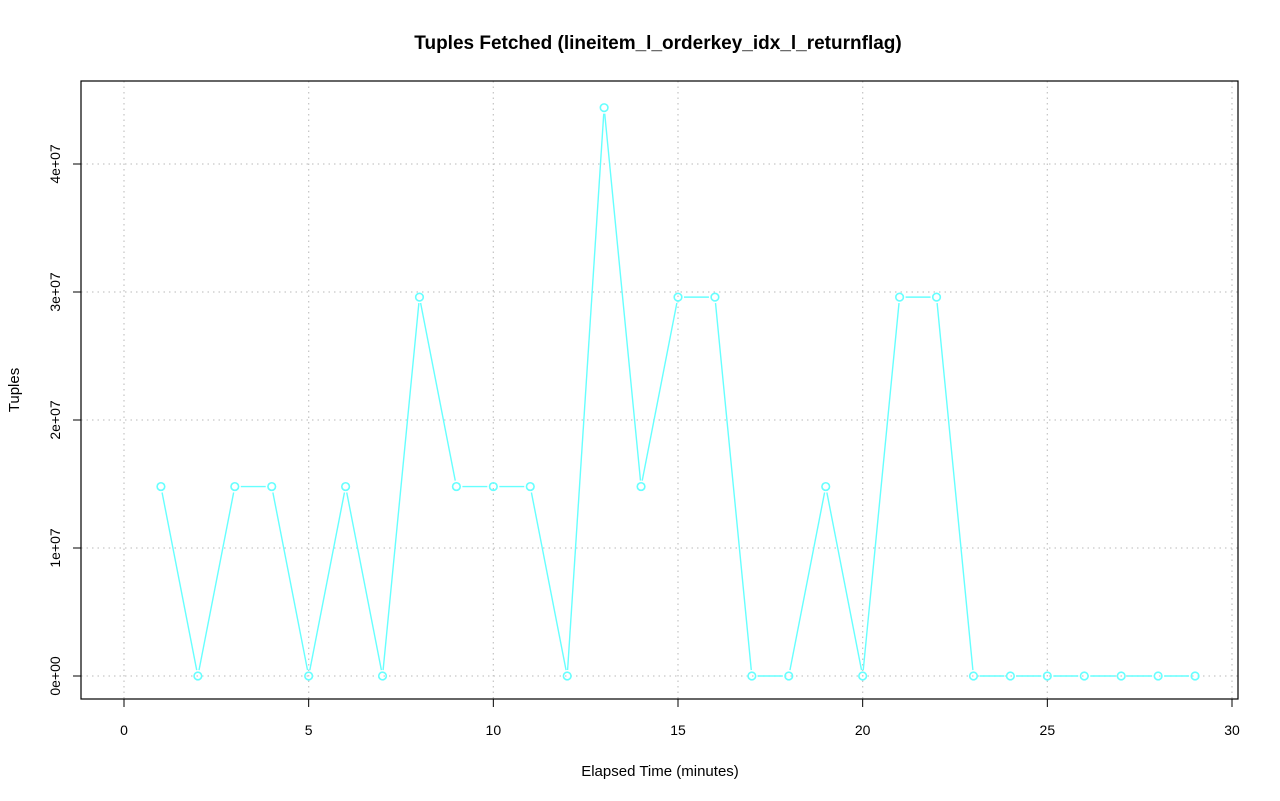  I want to click on y-tick-label: 0e+00, so click(55, 676).